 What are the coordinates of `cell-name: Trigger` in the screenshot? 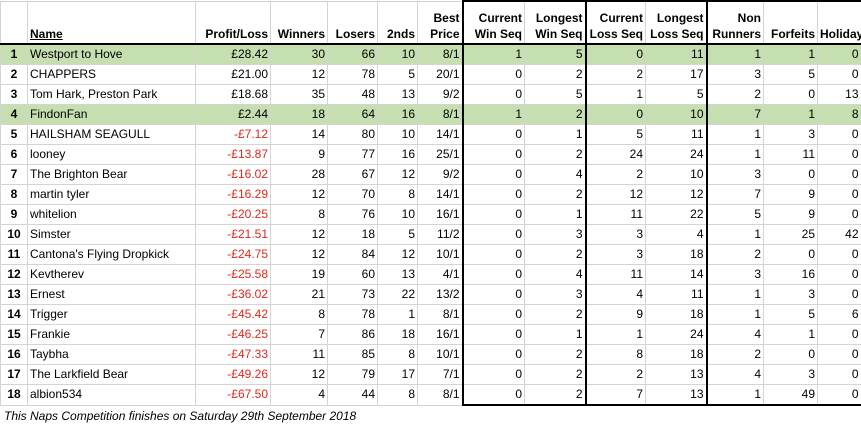 It's located at (111, 314).